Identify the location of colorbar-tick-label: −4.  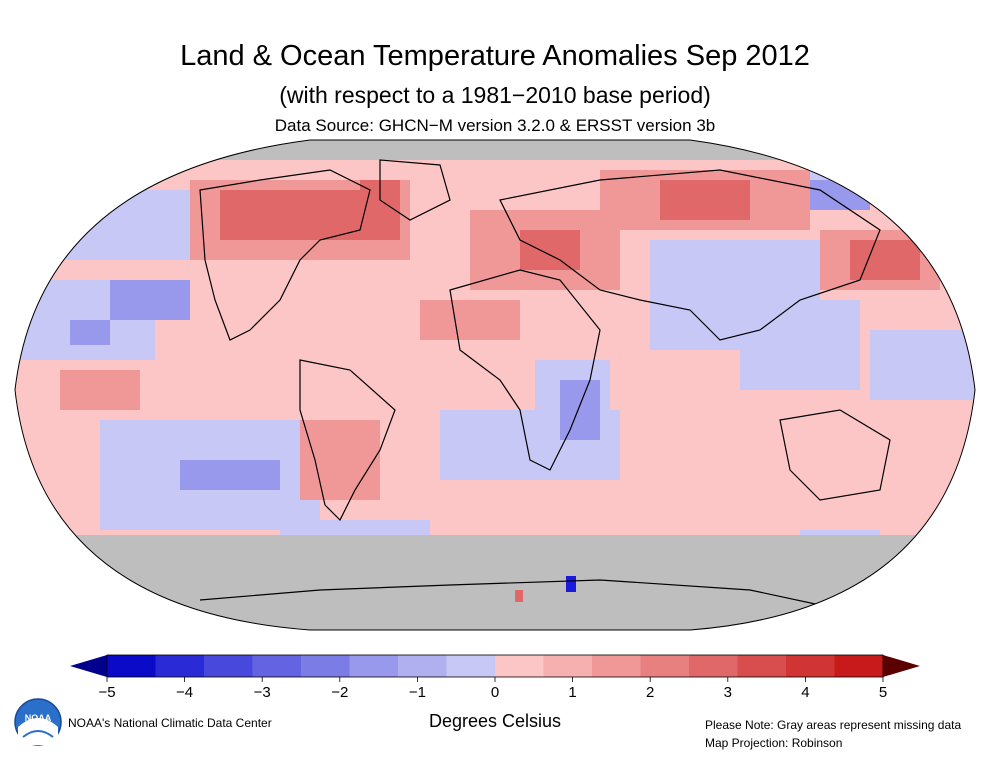
(185, 692).